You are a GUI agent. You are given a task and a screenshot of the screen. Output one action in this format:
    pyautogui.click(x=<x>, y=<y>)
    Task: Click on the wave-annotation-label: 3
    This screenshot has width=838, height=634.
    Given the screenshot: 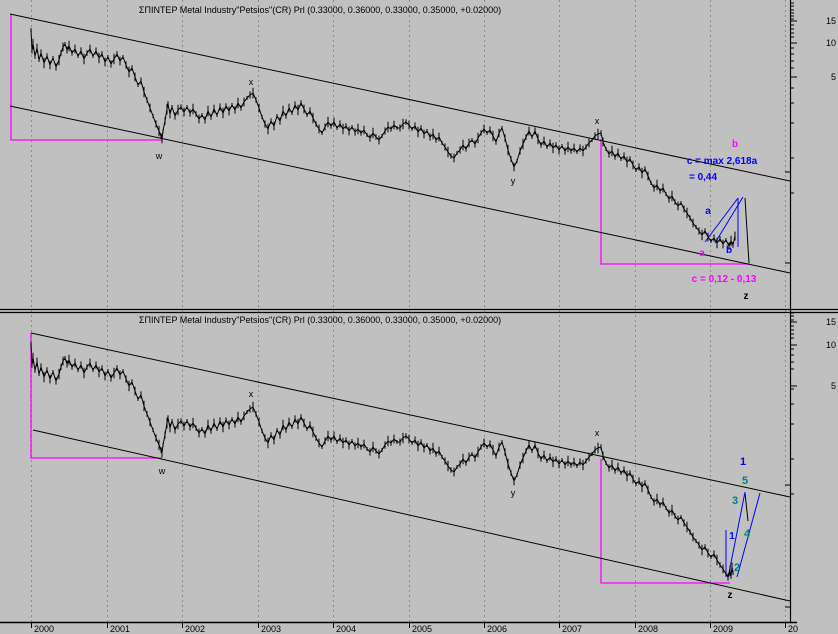 What is the action you would take?
    pyautogui.click(x=735, y=501)
    